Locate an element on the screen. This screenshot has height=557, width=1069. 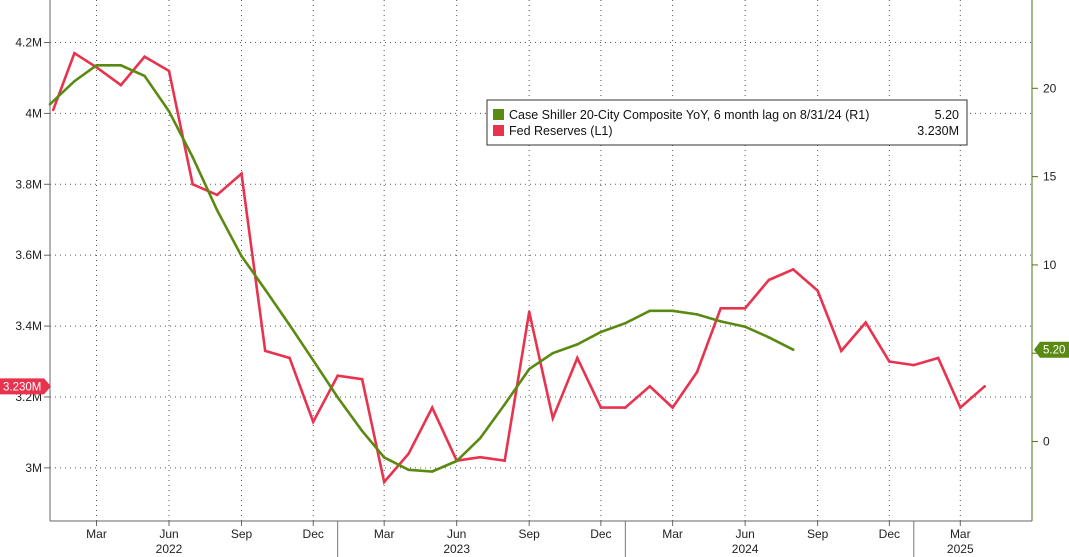
last-value-badge-right is located at coordinates (1051, 349).